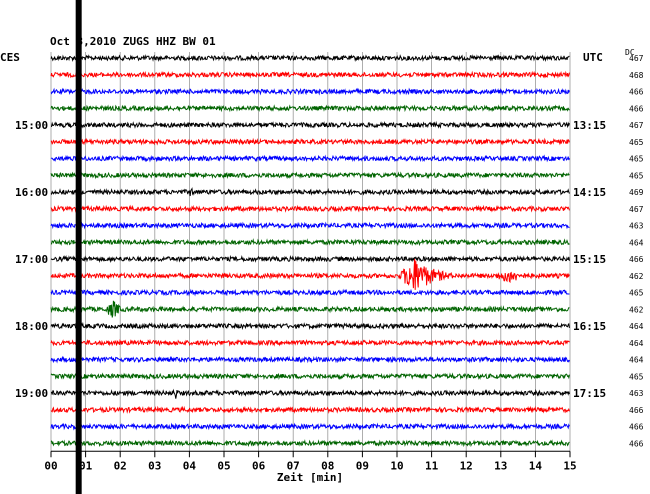 This screenshot has width=650, height=494. Describe the element at coordinates (86, 465) in the screenshot. I see `x-tick-label: 01` at that location.